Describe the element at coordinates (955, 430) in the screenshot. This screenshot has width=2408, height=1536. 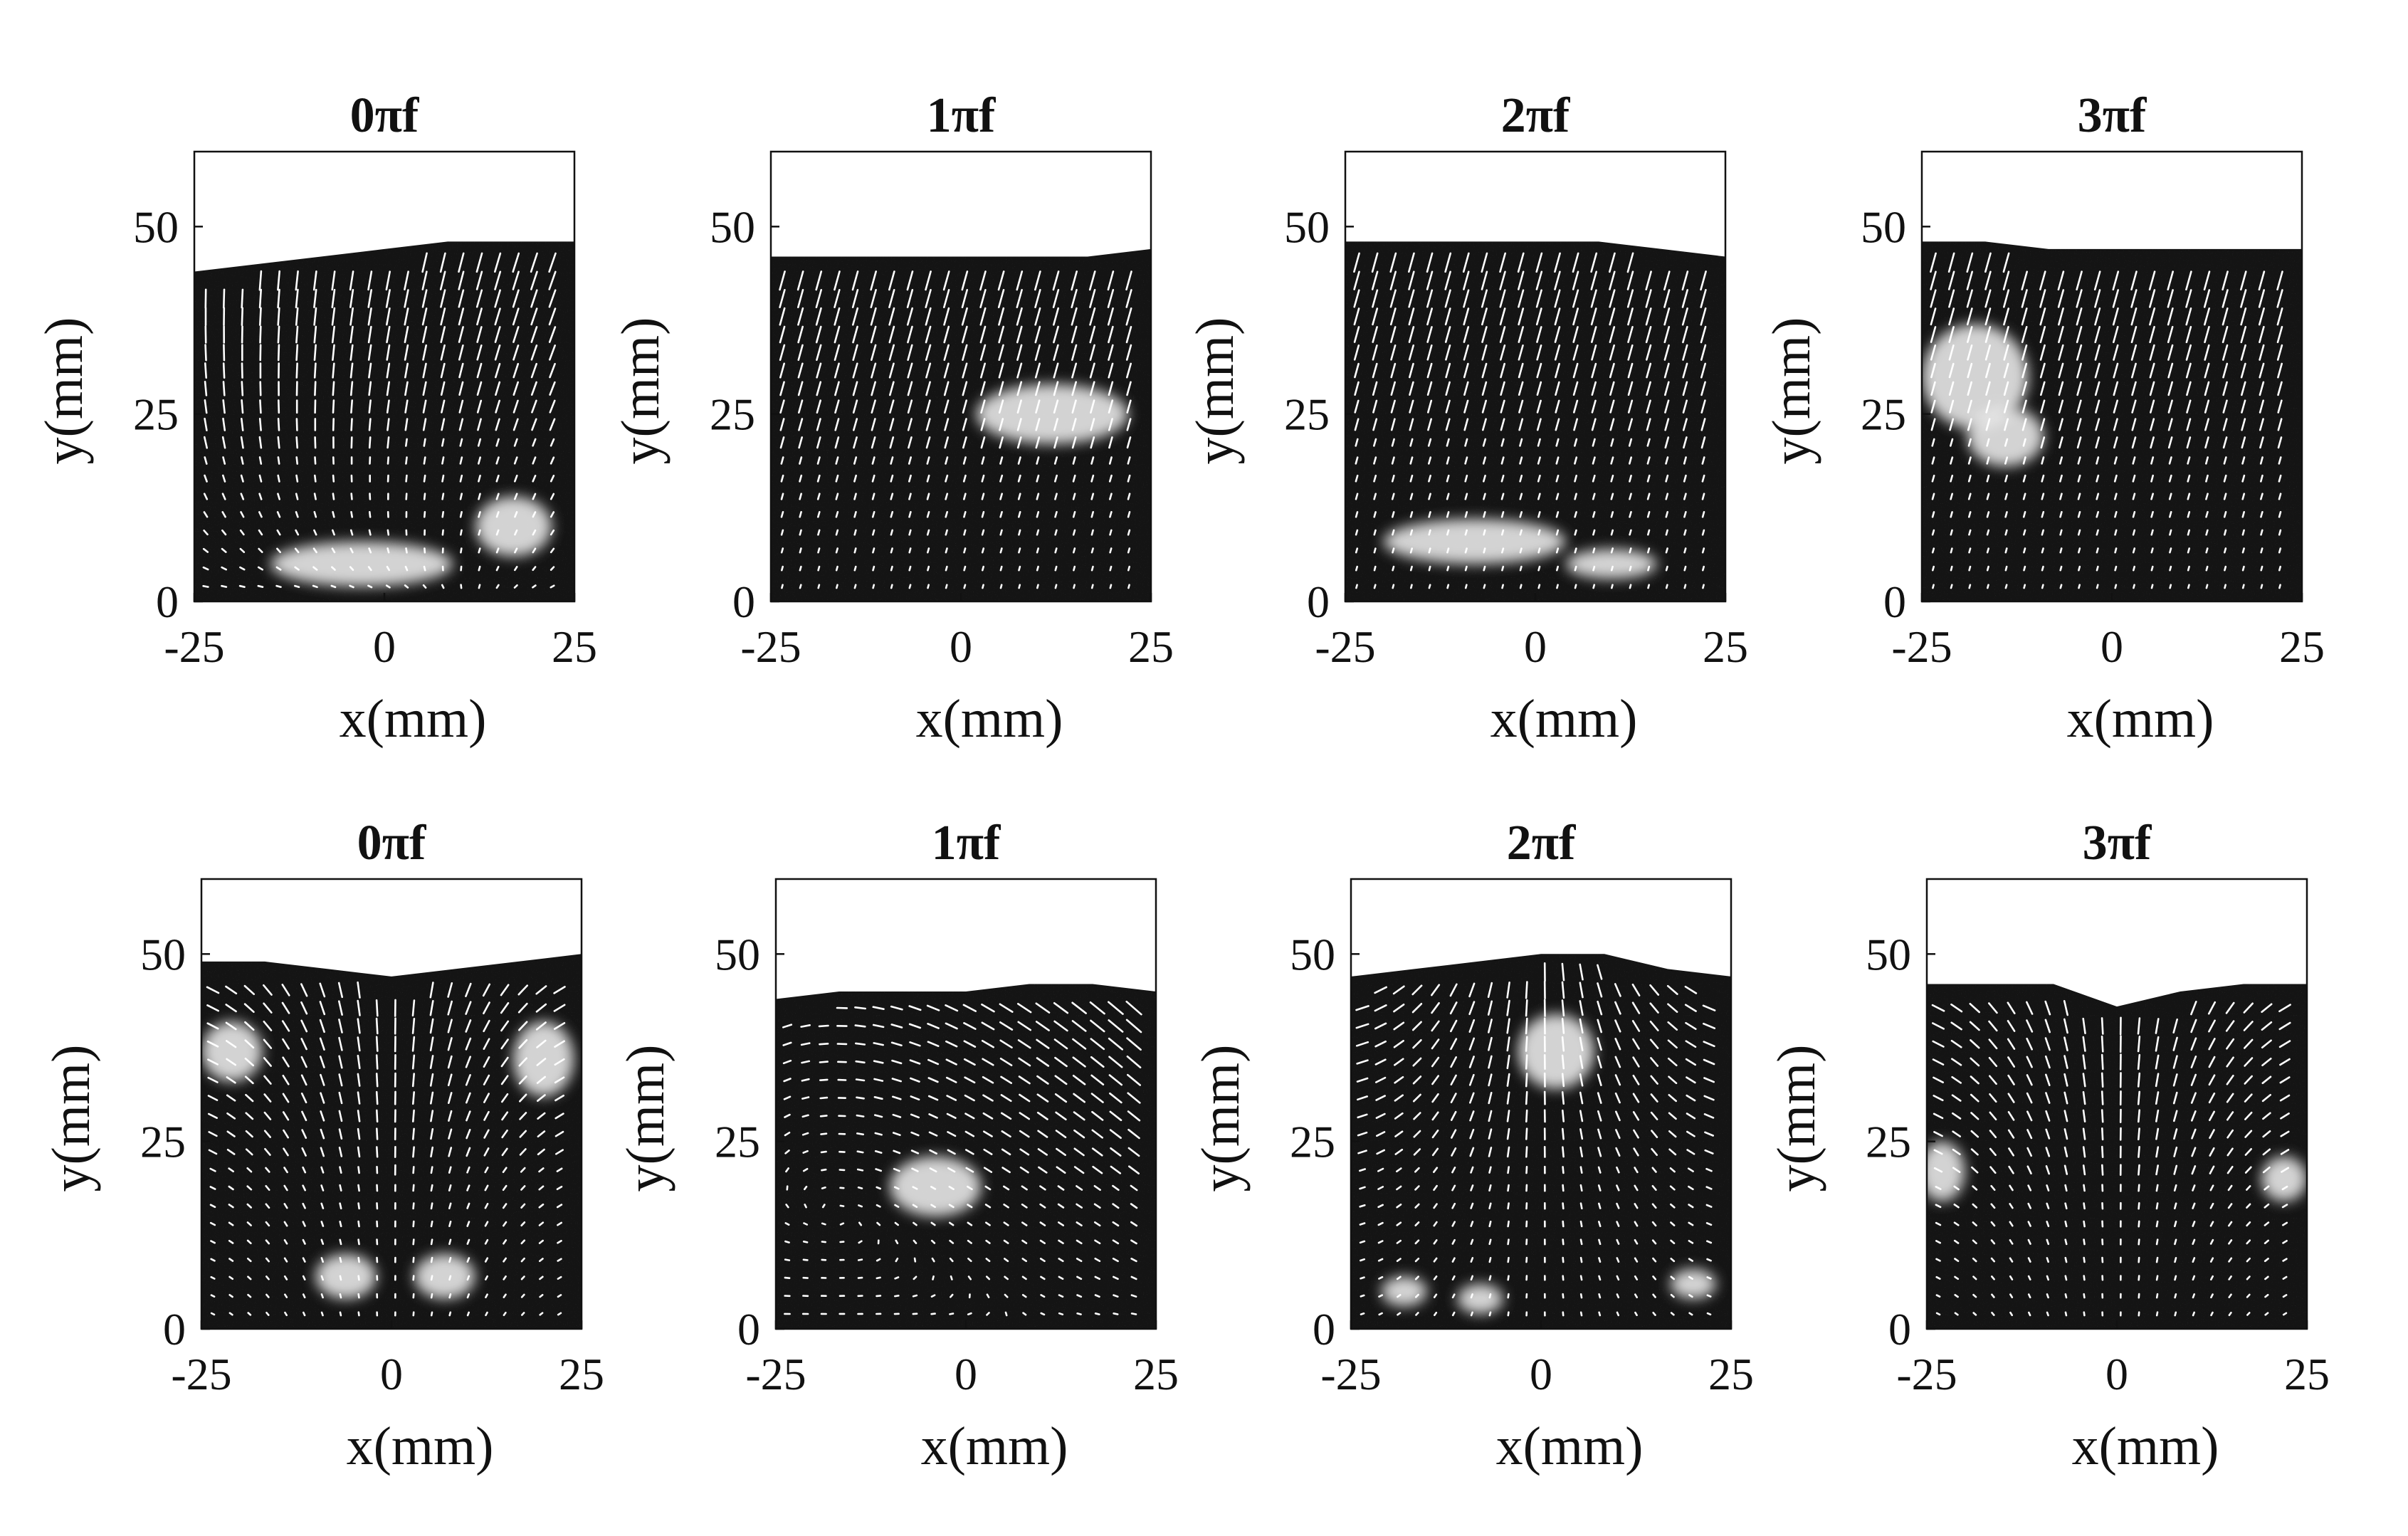
I see `velocity-field` at that location.